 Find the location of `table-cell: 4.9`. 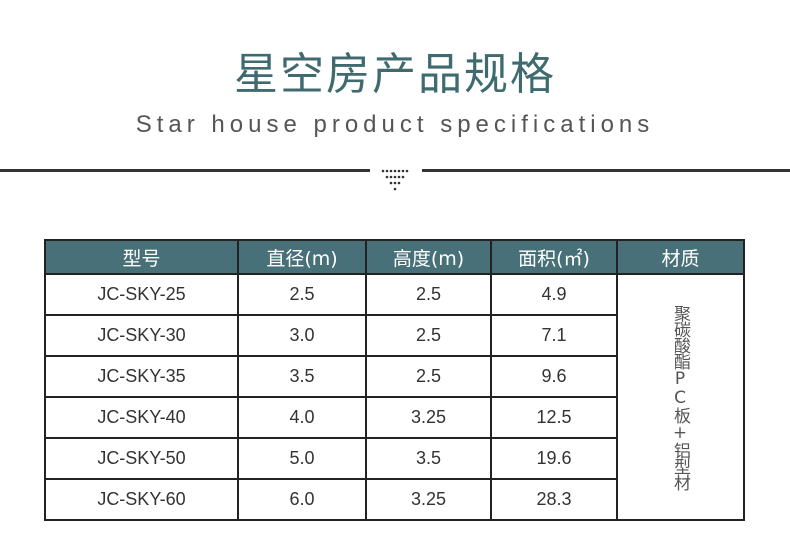

table-cell: 4.9 is located at coordinates (554, 294).